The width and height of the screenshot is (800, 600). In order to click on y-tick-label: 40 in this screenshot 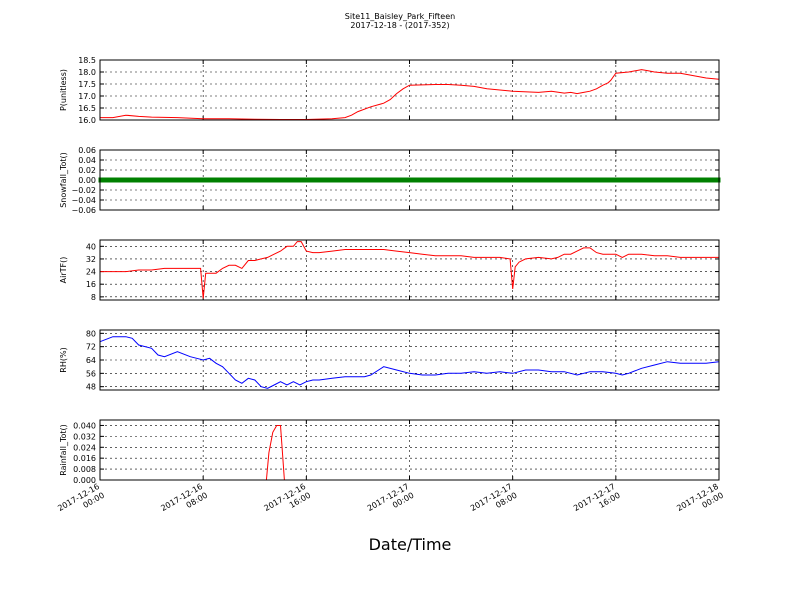, I will do `click(91, 246)`.